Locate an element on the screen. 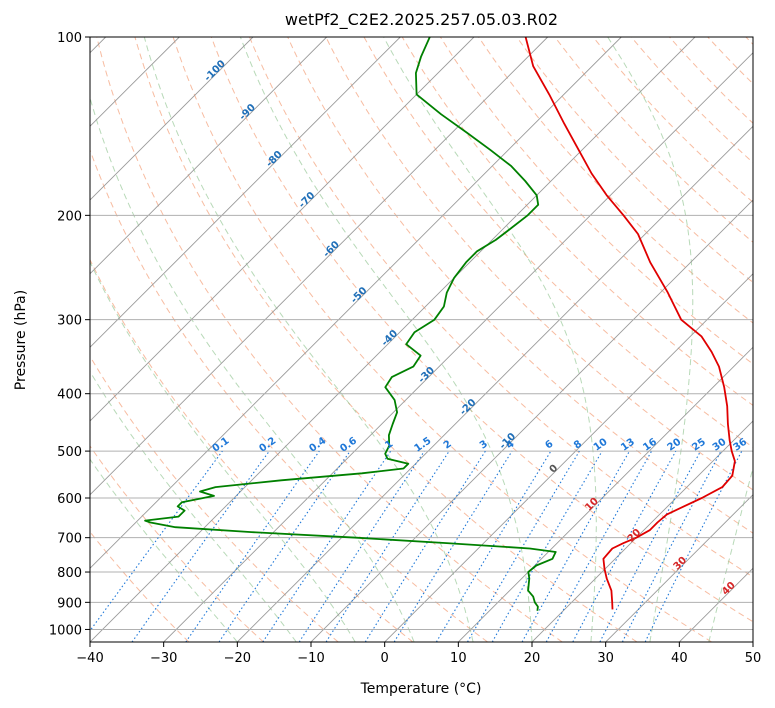 The width and height of the screenshot is (775, 708). mixing-ratio-label: 6 is located at coordinates (549, 445).